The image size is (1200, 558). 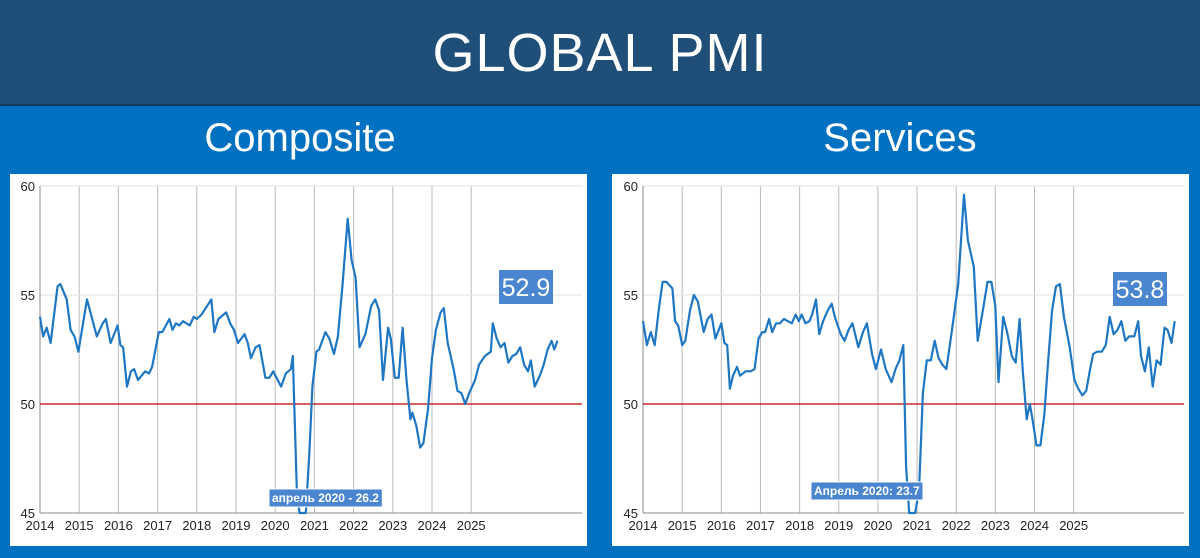 What do you see at coordinates (300, 138) in the screenshot?
I see `composite-title: Composite` at bounding box center [300, 138].